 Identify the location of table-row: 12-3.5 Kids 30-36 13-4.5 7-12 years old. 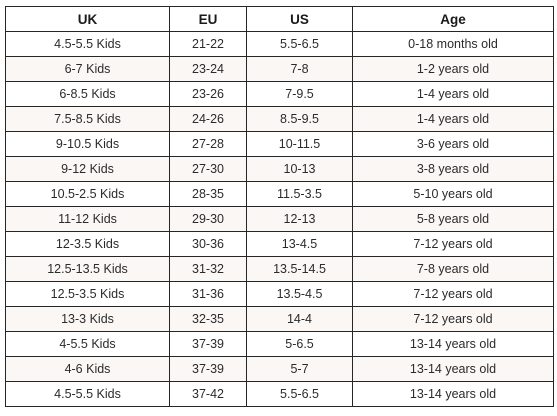
(279, 244).